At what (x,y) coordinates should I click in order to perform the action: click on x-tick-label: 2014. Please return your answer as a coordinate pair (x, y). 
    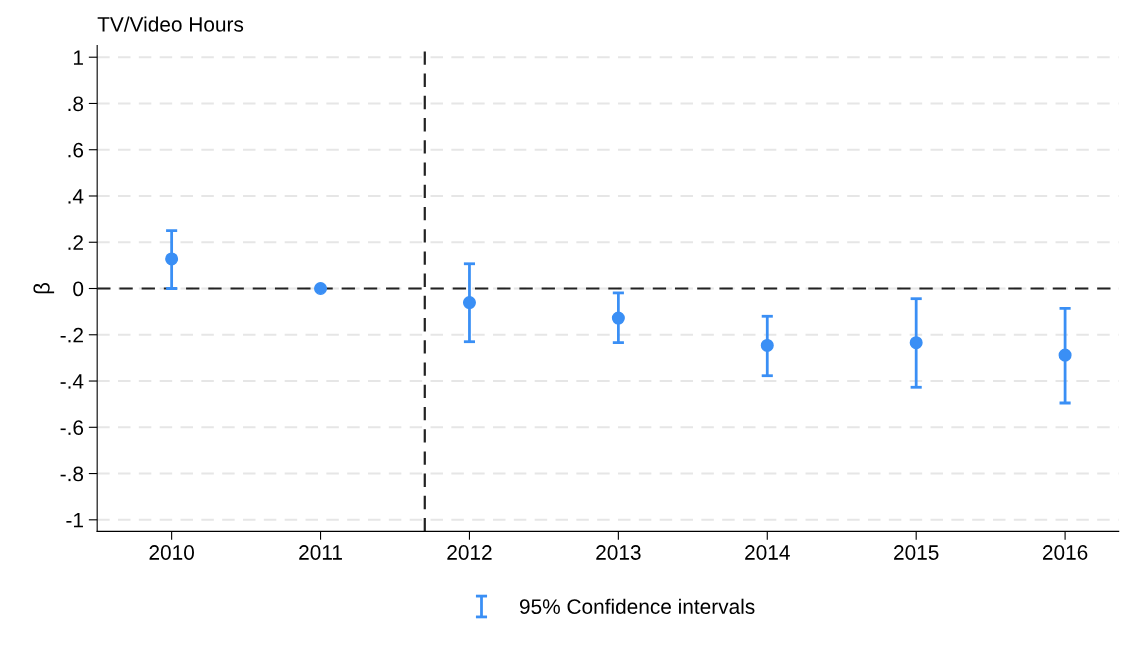
    Looking at the image, I should click on (767, 552).